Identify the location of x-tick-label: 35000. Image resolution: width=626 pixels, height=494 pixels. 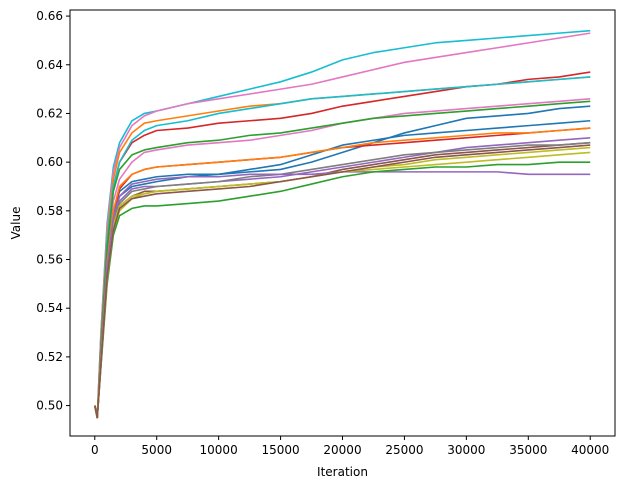
(528, 450).